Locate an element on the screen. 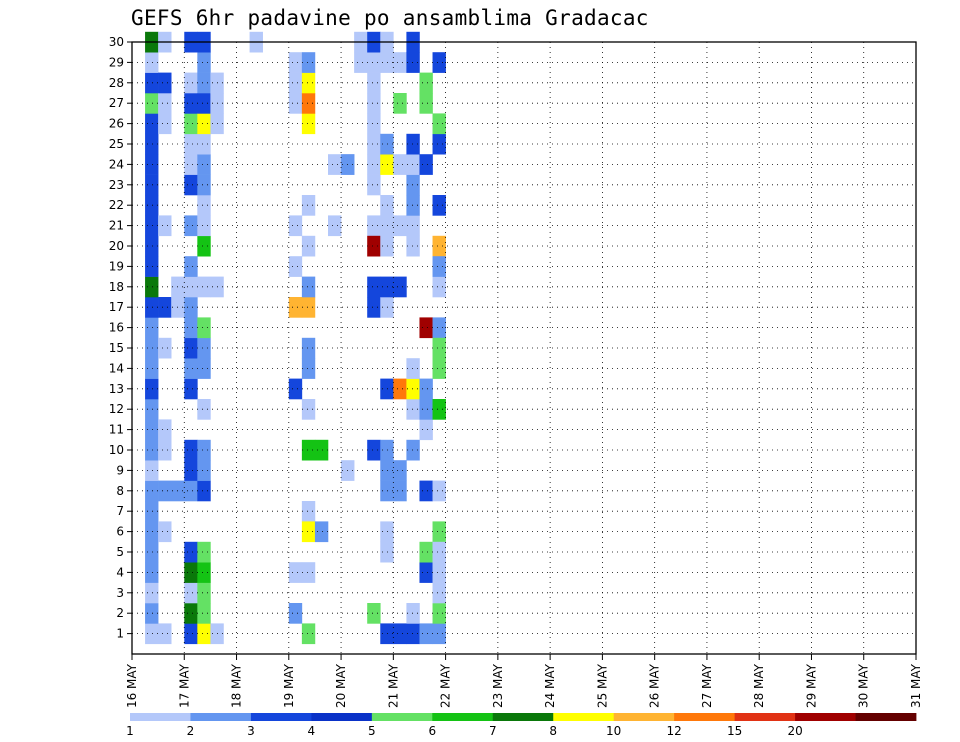 This screenshot has height=742, width=960. x-tick-label: 25 MAY is located at coordinates (602, 685).